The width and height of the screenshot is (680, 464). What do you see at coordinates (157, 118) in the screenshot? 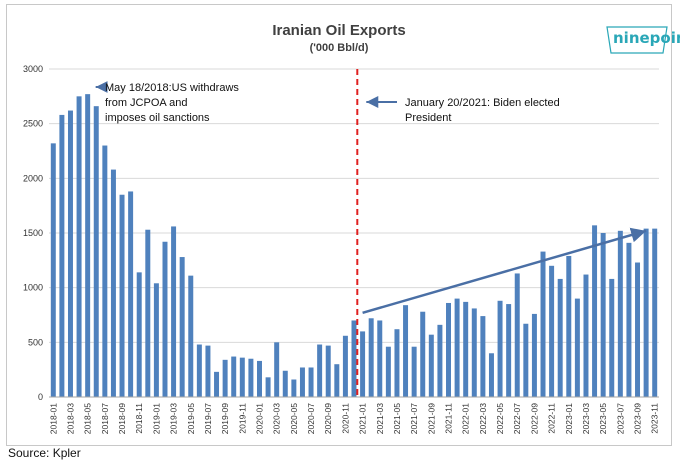
I see `annotation-text: imposes oil sanctions` at bounding box center [157, 118].